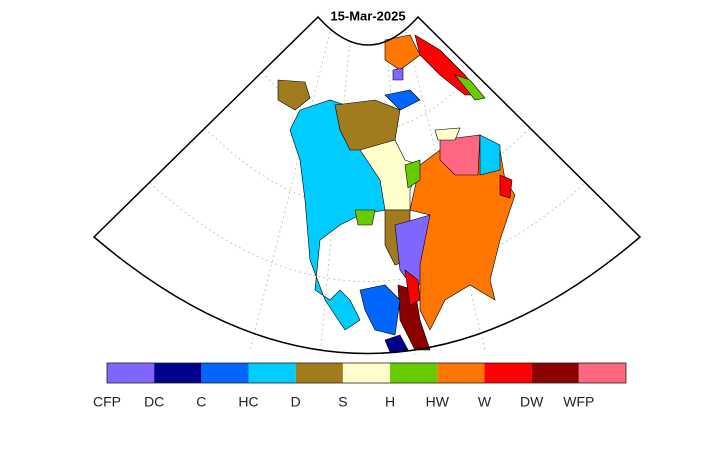 Image resolution: width=708 pixels, height=454 pixels. What do you see at coordinates (360, 386) in the screenshot?
I see `colorbar: CFP DC C HC D S H HW W DW WFP` at bounding box center [360, 386].